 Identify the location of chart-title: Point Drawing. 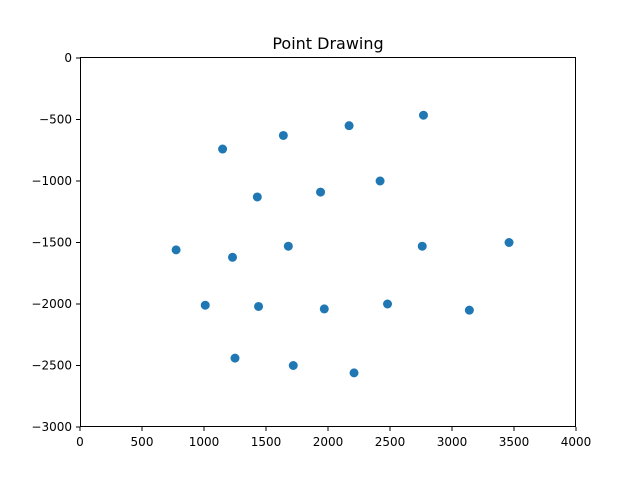
(327, 43).